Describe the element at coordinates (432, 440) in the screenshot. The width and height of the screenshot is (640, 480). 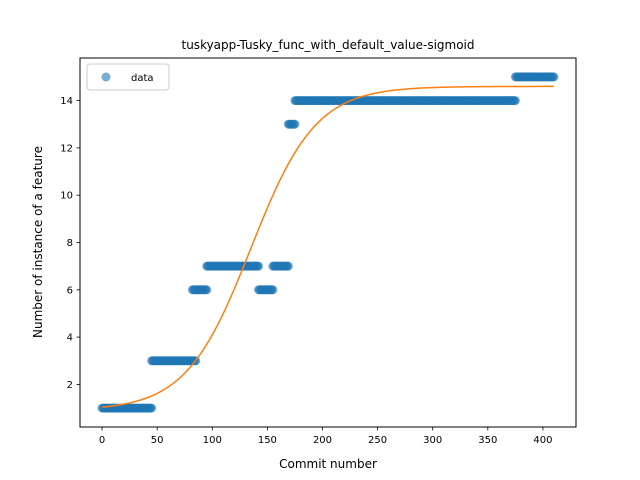
I see `x-tick-label: 300` at that location.